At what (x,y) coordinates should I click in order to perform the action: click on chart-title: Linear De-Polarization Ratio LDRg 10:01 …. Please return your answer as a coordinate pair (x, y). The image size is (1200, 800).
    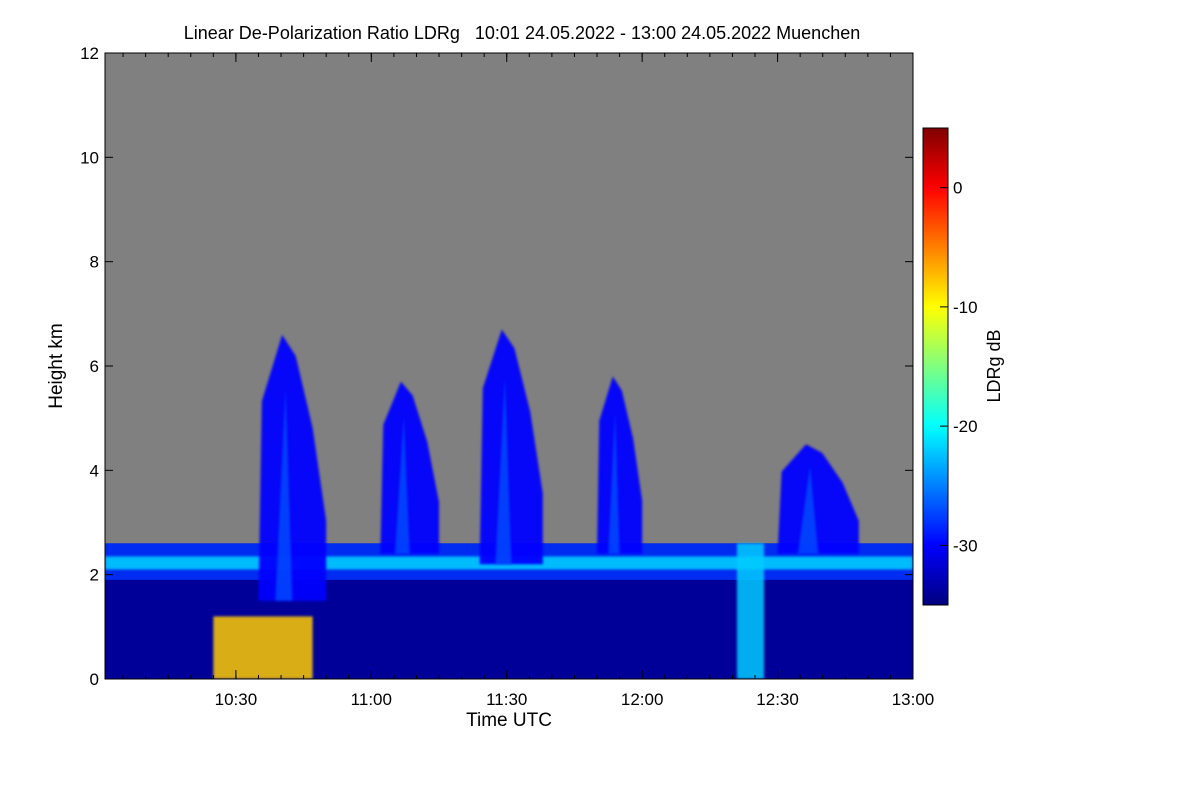
    Looking at the image, I should click on (522, 33).